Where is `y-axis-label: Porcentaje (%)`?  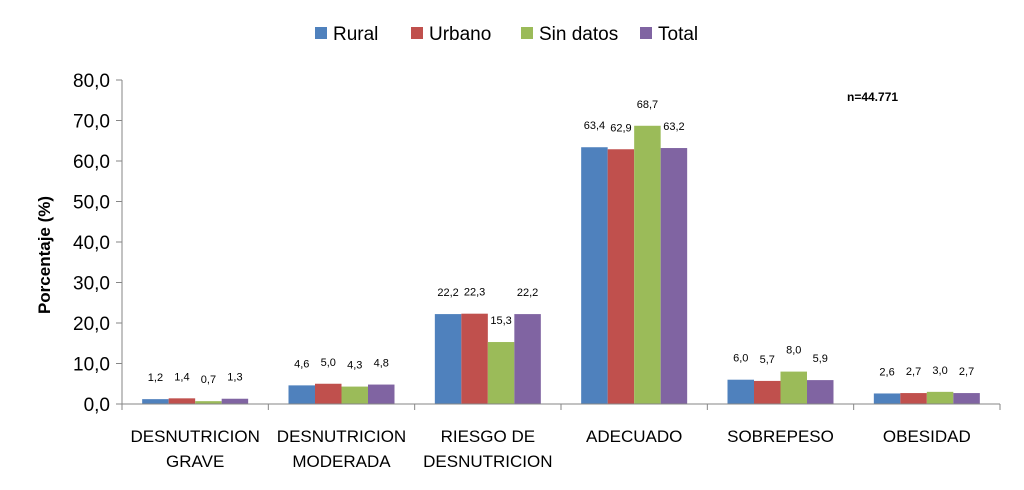
y-axis-label: Porcentaje (%) is located at coordinates (44, 255).